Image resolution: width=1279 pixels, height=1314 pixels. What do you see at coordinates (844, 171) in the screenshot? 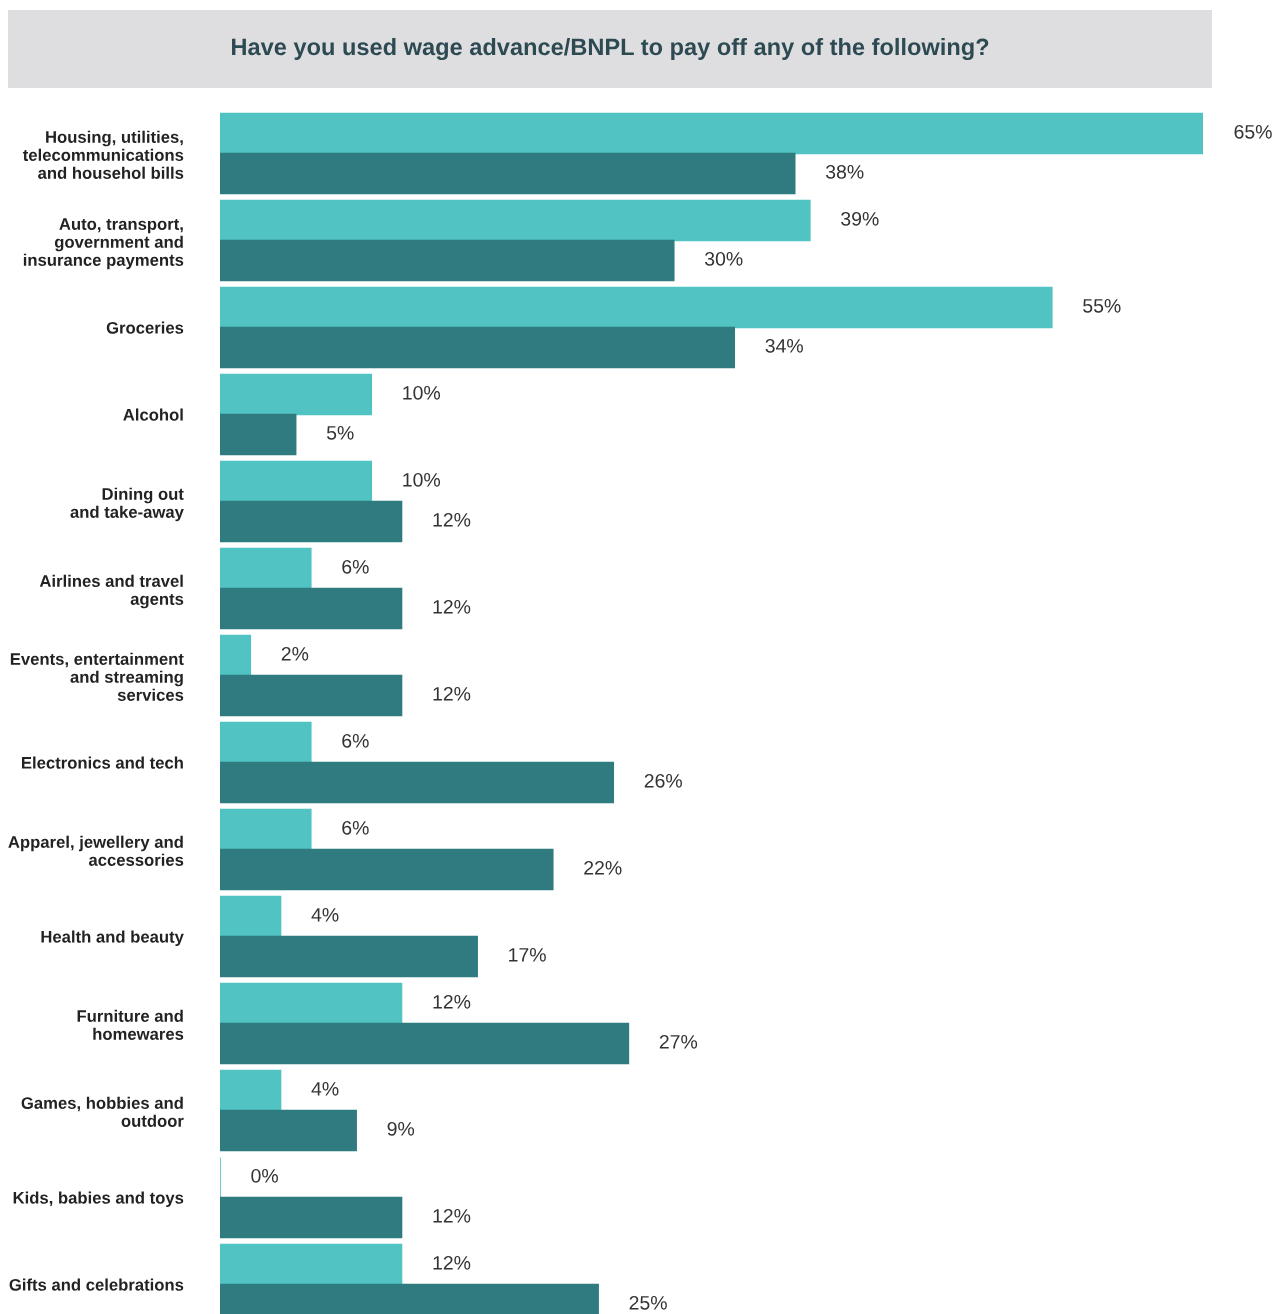
I see `data-label: 38%` at bounding box center [844, 171].